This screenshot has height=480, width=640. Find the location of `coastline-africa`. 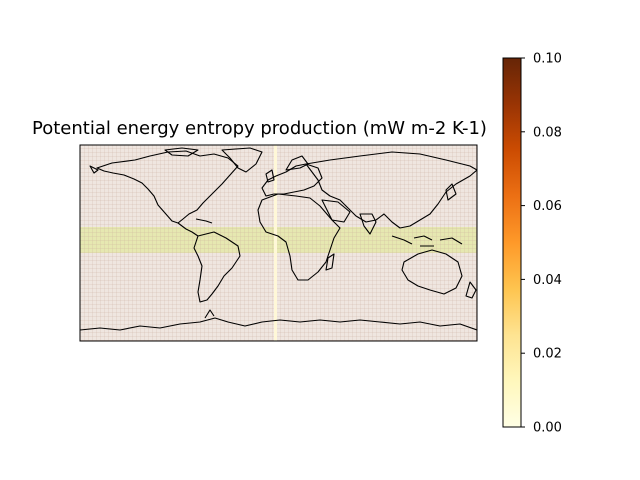

coastline-africa is located at coordinates (299, 237).